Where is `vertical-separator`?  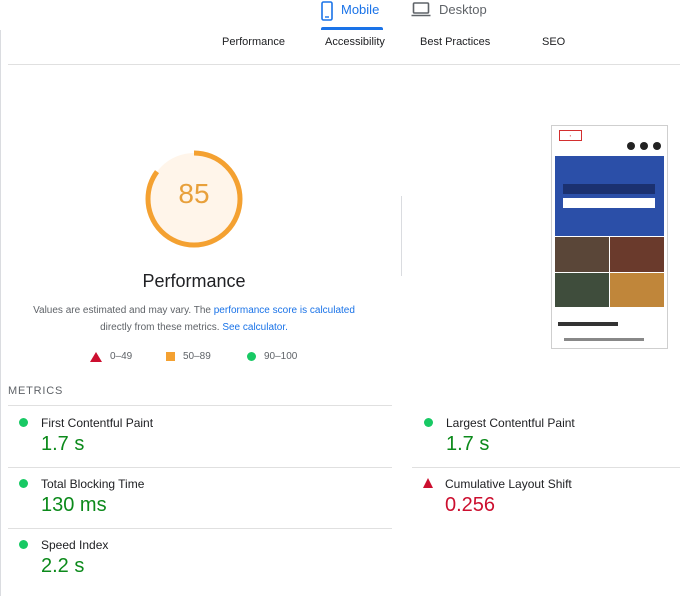 vertical-separator is located at coordinates (401, 236).